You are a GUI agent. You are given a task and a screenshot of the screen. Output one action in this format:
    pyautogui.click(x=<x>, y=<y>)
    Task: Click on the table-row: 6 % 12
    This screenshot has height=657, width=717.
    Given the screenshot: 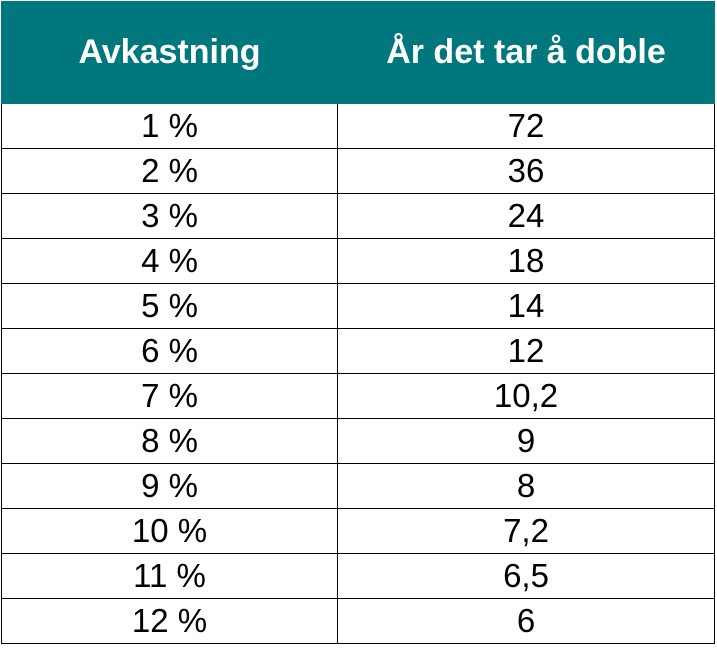 What is the action you would take?
    pyautogui.click(x=358, y=351)
    